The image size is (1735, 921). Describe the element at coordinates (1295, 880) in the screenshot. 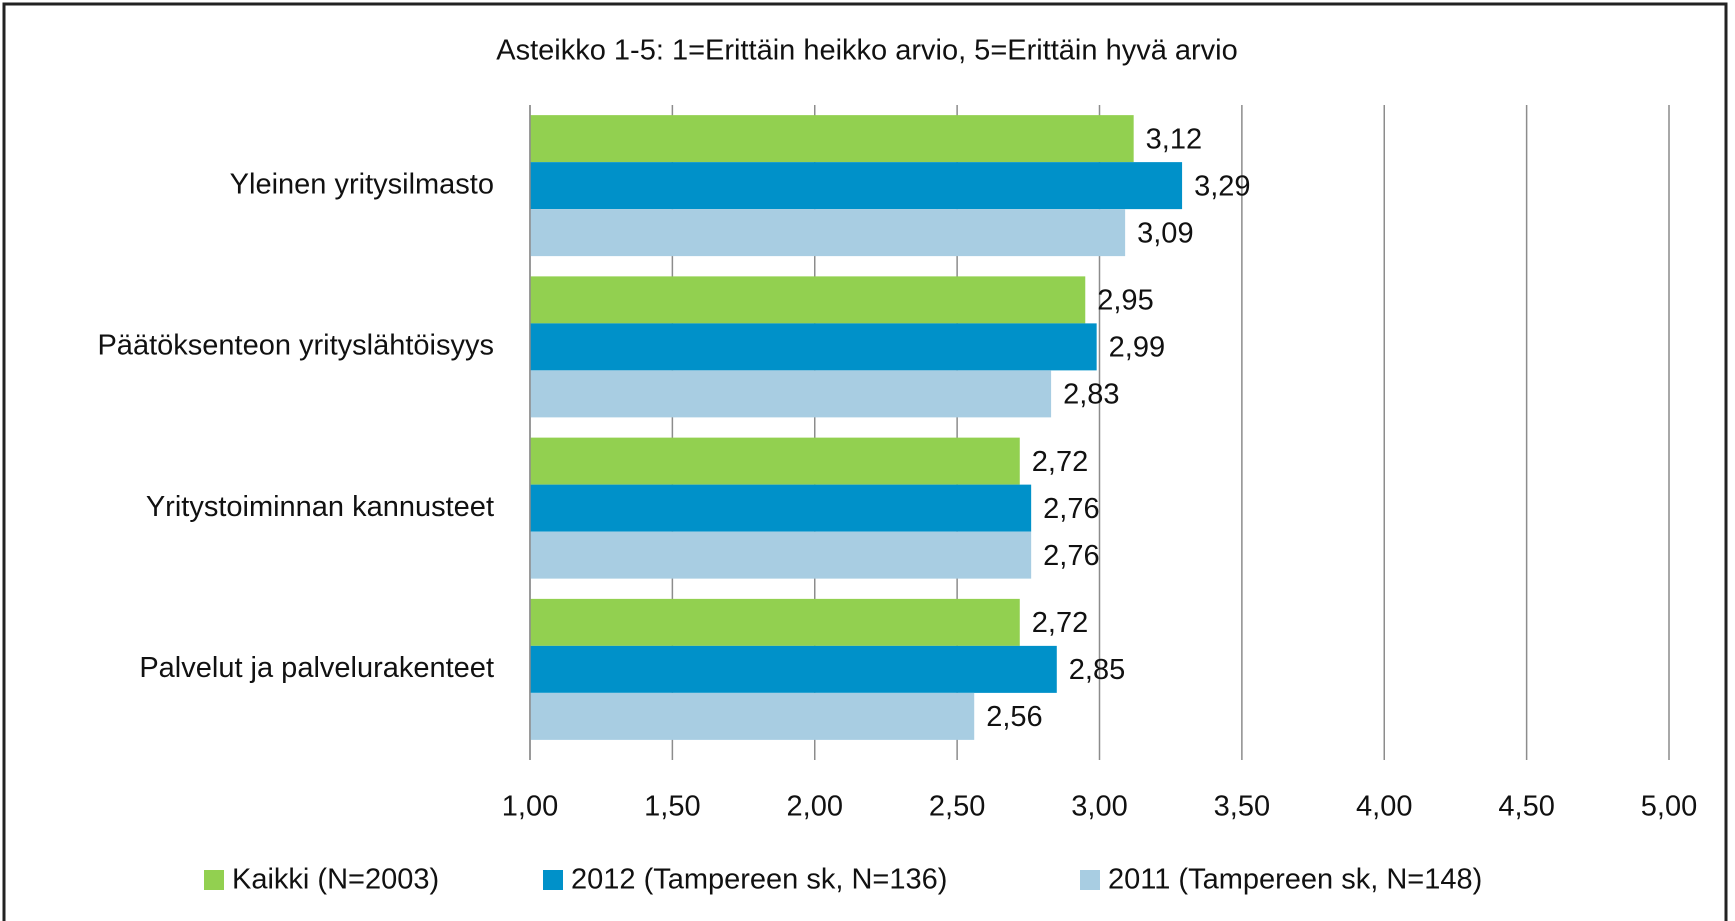

I see `legend-label: 2011 (Tampereen sk, N=148)` at that location.